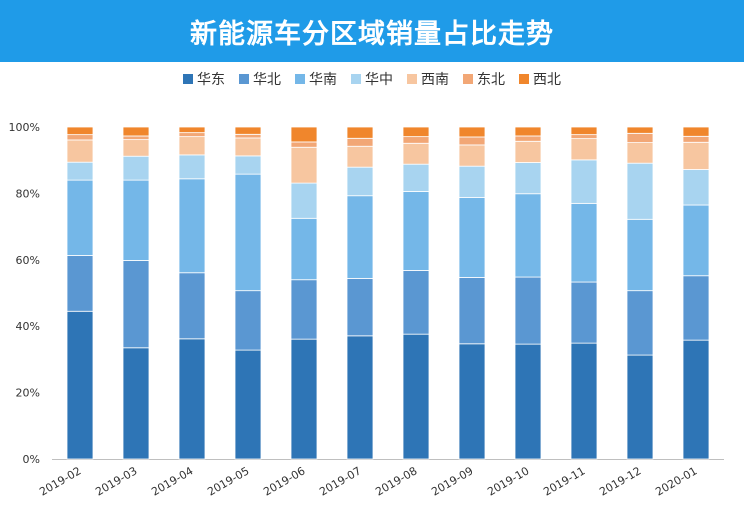  Describe the element at coordinates (340, 481) in the screenshot. I see `x-tick-label: 2019-07` at that location.